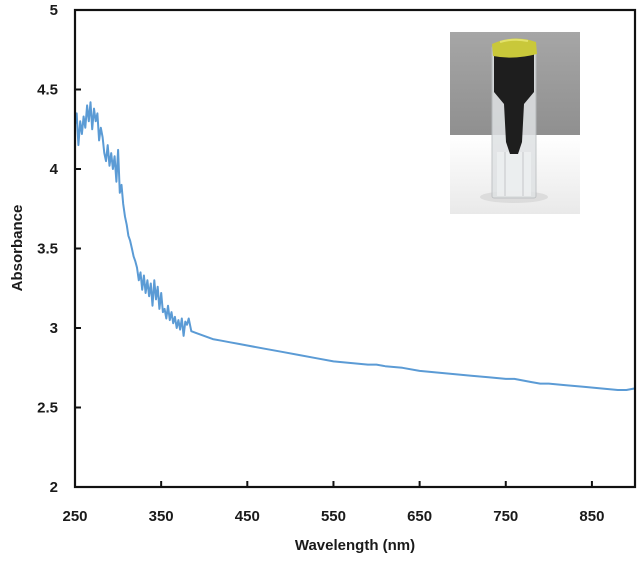 This screenshot has width=640, height=562. I want to click on x-tick-label: 650, so click(419, 516).